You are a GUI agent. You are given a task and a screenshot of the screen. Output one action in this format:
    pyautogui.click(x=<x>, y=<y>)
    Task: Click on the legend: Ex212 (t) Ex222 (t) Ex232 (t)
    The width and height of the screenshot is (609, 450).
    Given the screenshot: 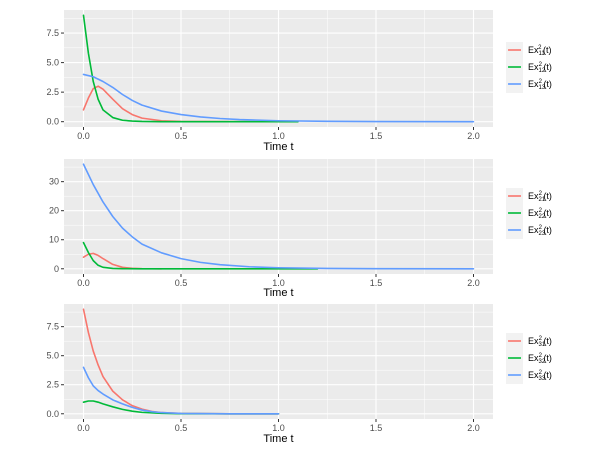 What is the action you would take?
    pyautogui.click(x=529, y=213)
    